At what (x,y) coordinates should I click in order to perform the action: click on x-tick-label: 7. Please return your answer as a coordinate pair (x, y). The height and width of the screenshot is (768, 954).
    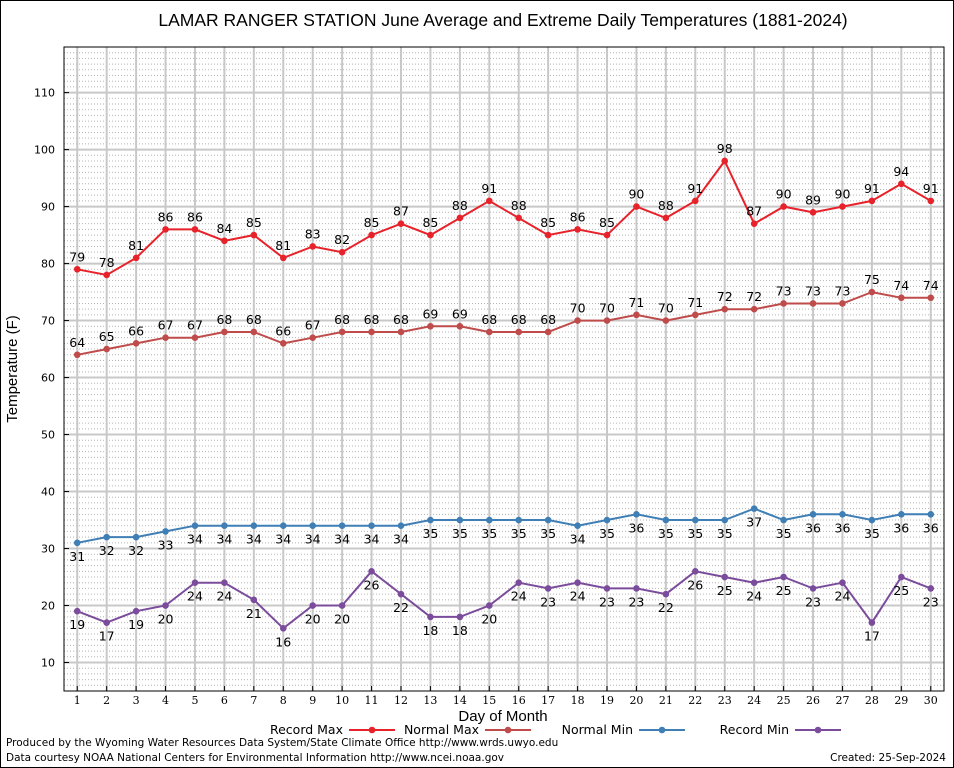
    Looking at the image, I should click on (253, 700).